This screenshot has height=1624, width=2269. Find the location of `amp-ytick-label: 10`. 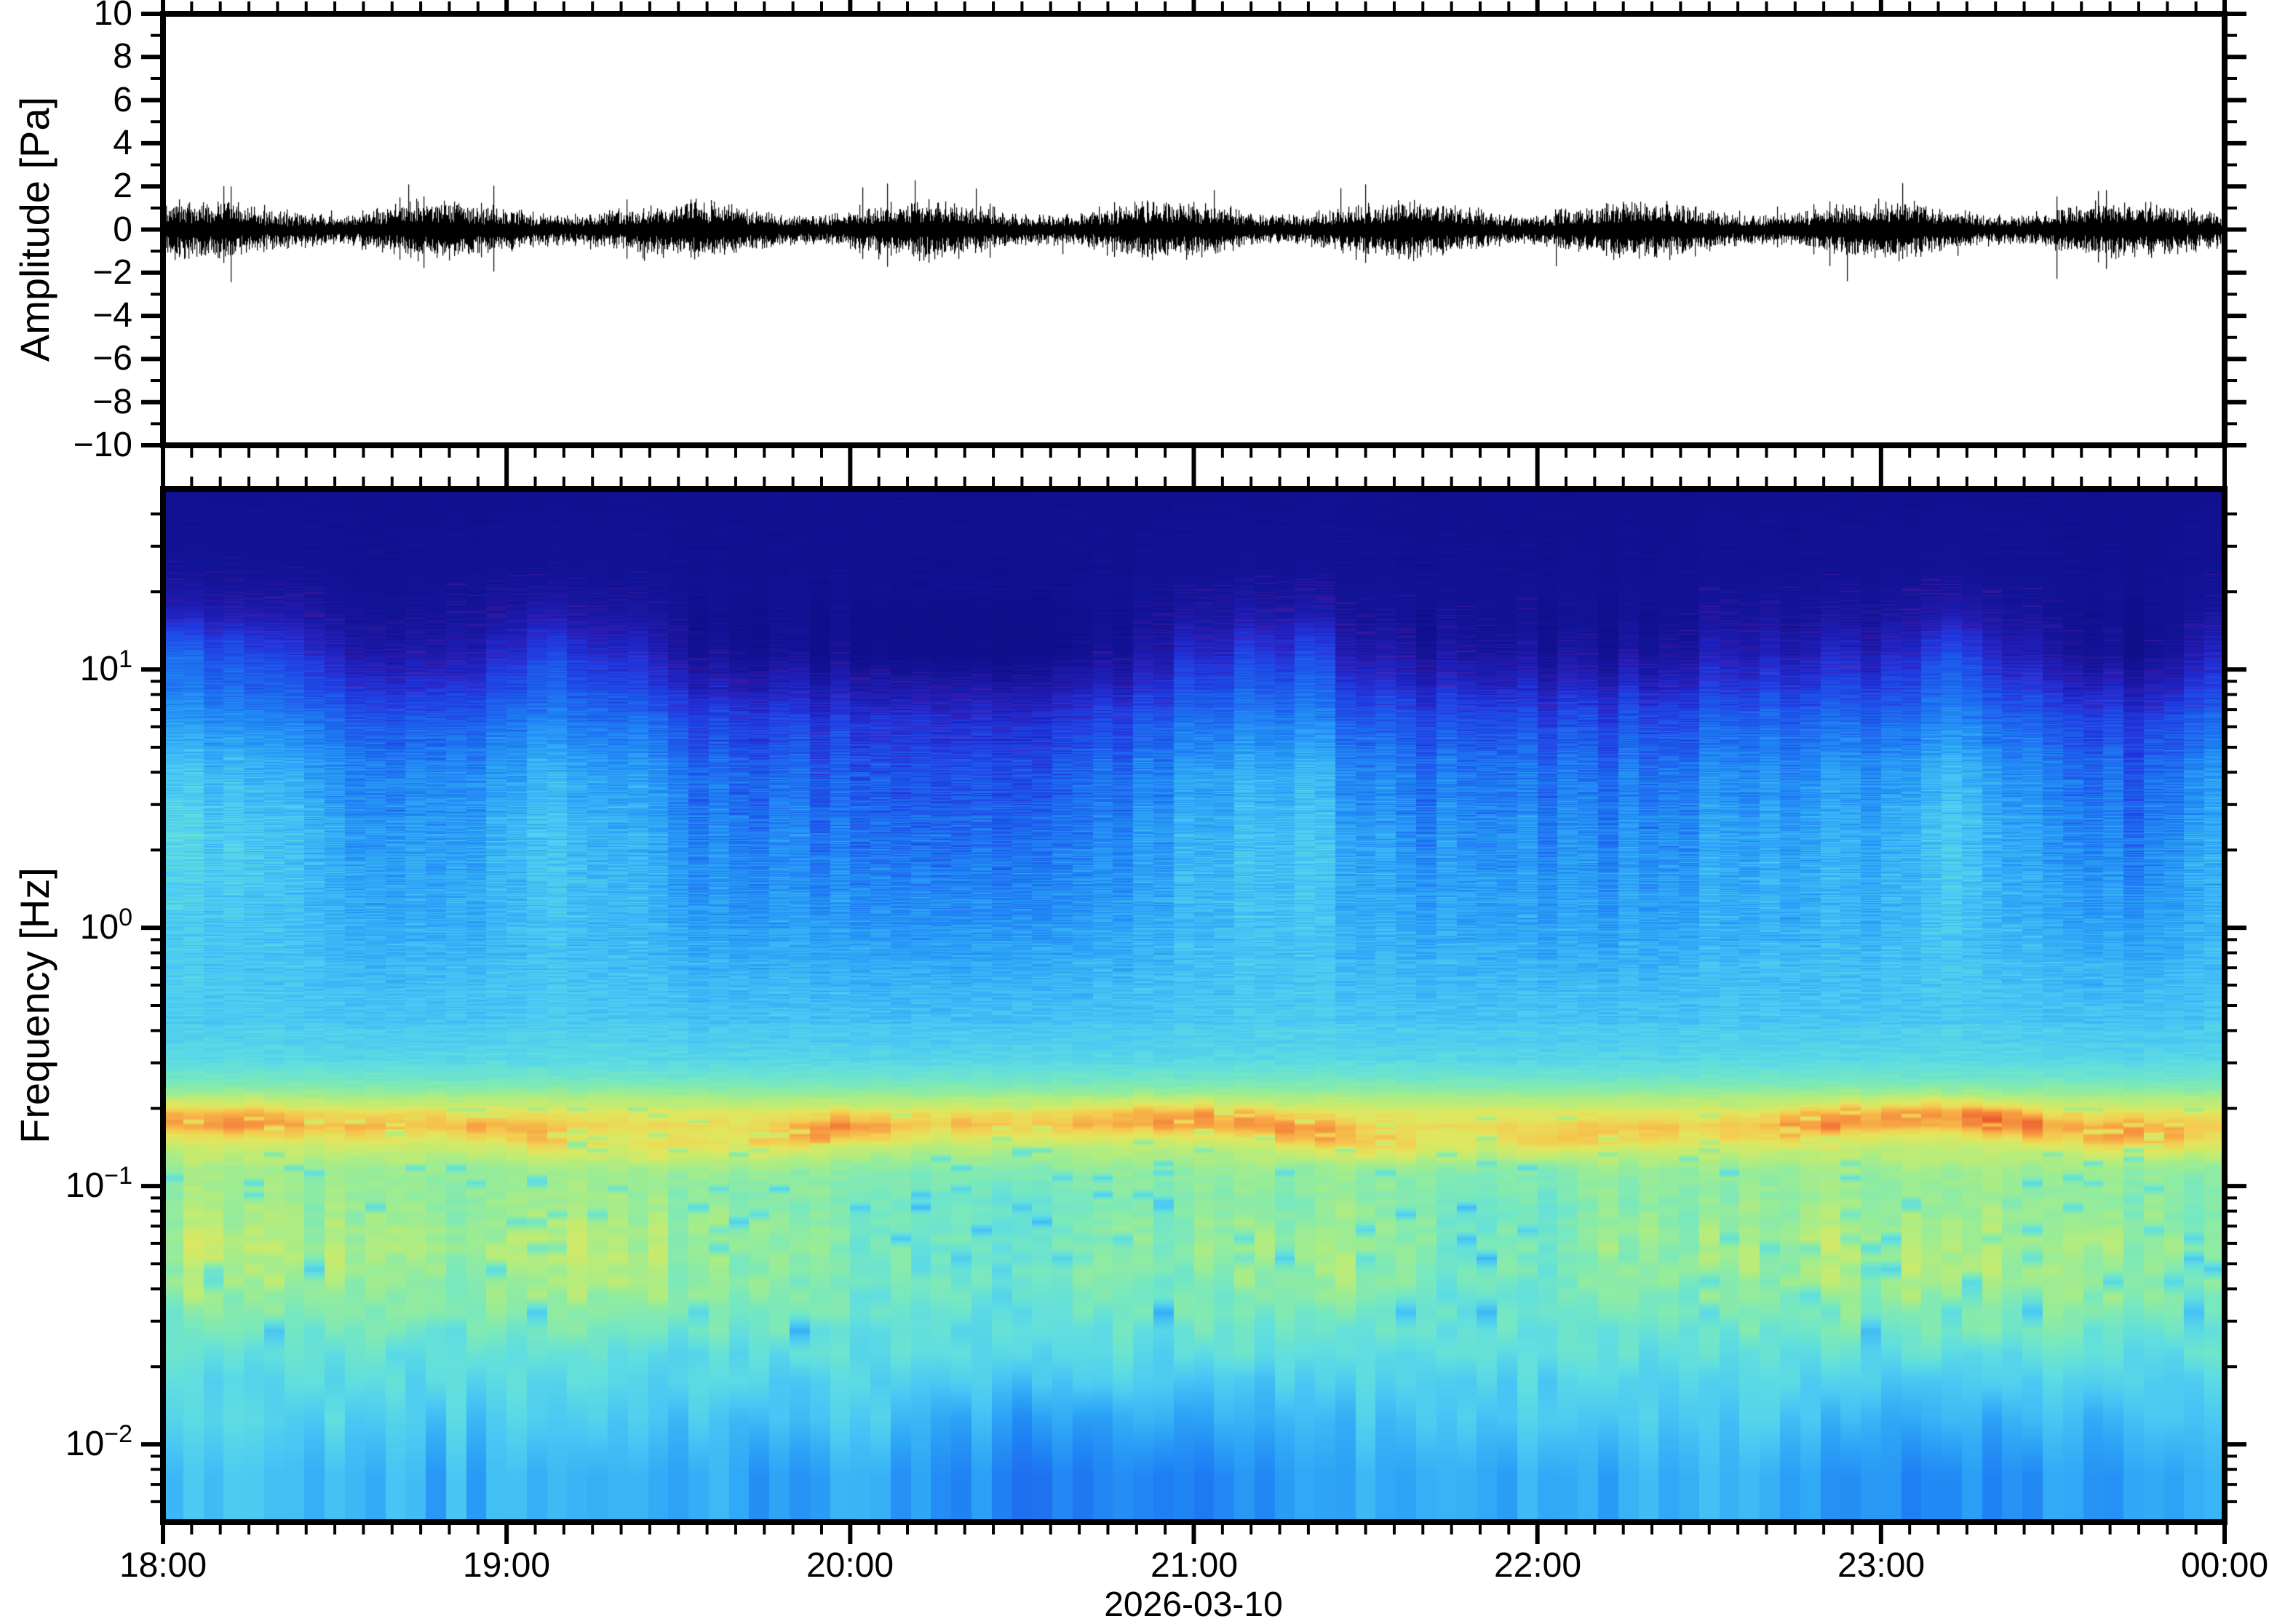

amp-ytick-label: 10 is located at coordinates (112, 16).